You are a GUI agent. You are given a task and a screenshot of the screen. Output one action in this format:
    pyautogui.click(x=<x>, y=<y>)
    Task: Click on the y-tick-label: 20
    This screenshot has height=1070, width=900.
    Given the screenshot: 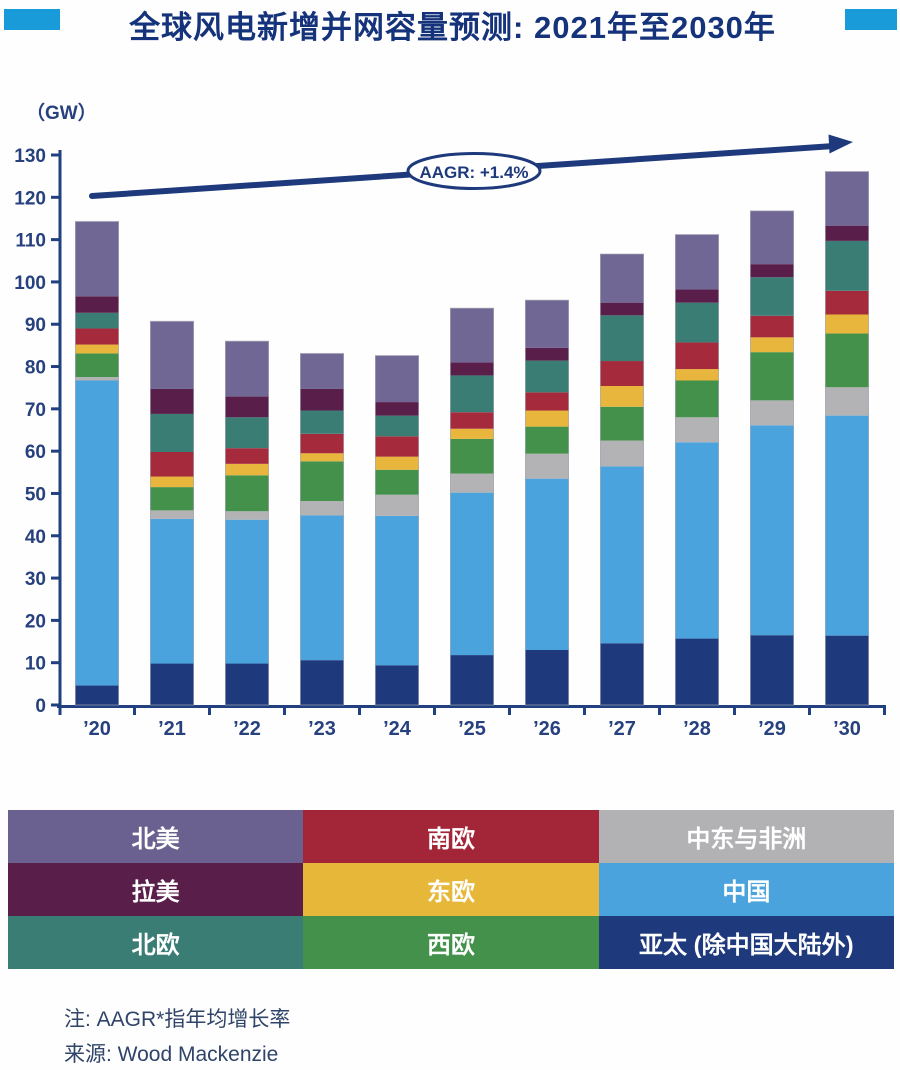 What is the action you would take?
    pyautogui.click(x=35, y=621)
    